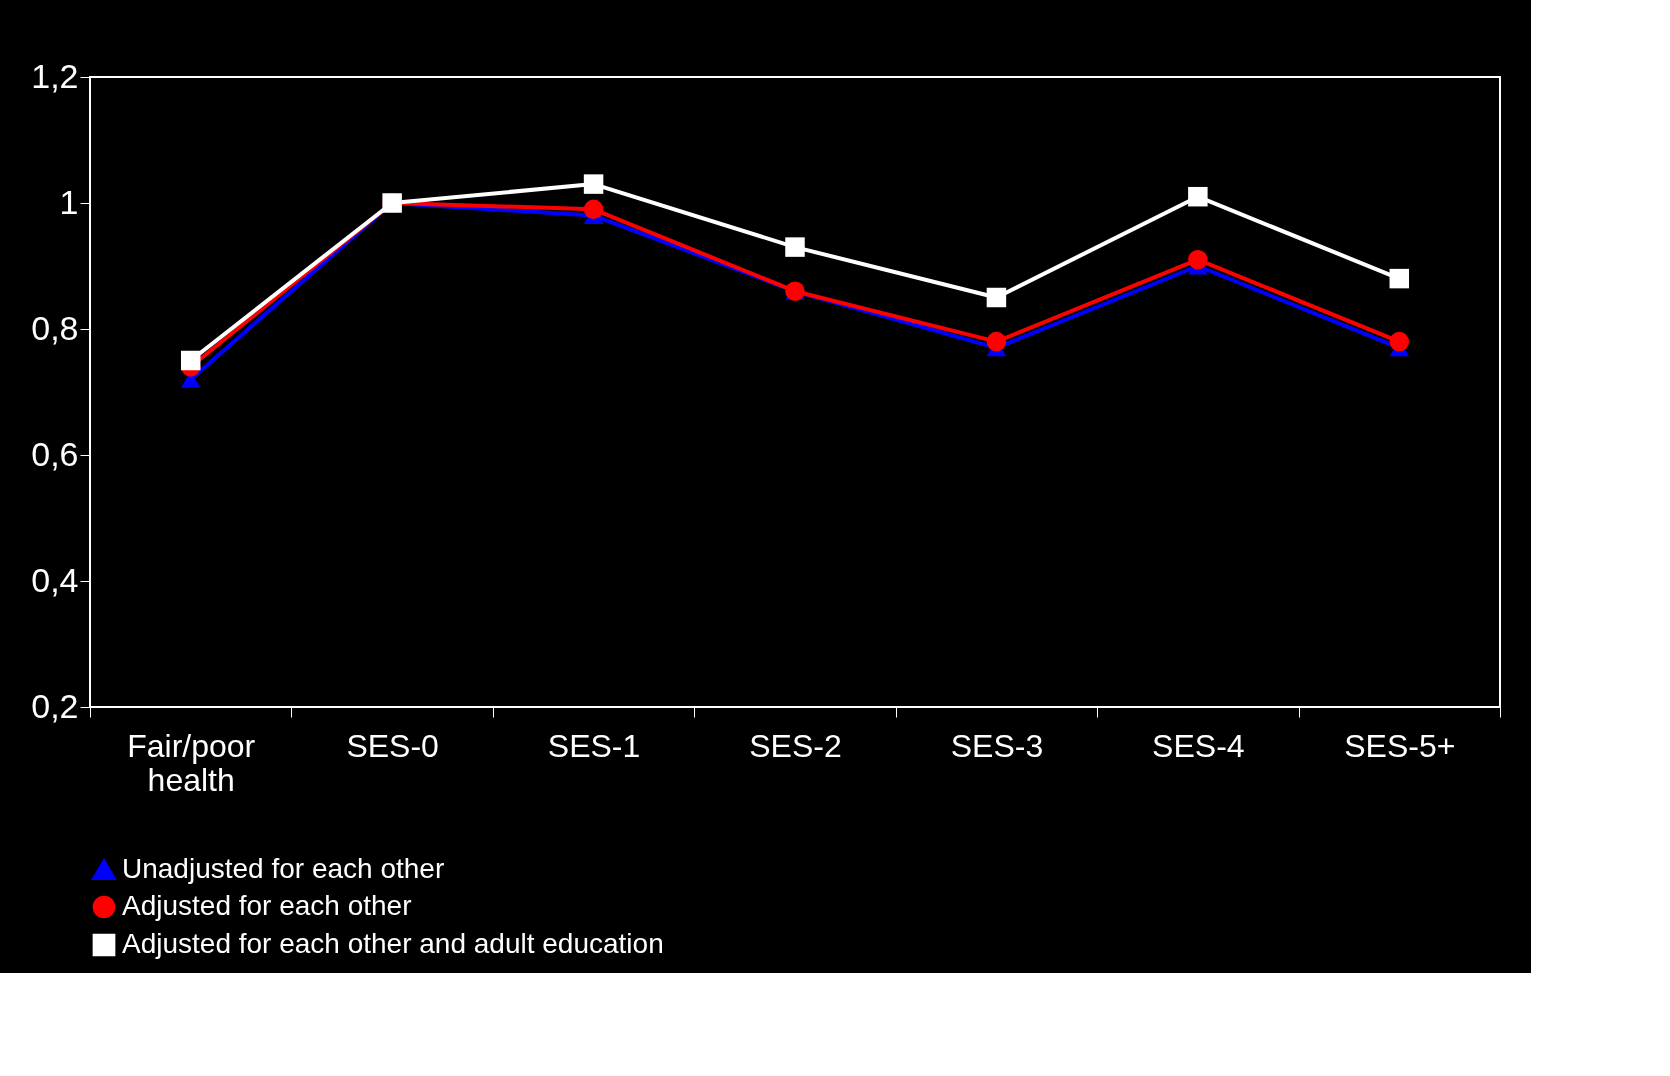 This screenshot has width=1670, height=1076. What do you see at coordinates (393, 943) in the screenshot?
I see `legend-label: Adjusted for each other and adult education` at bounding box center [393, 943].